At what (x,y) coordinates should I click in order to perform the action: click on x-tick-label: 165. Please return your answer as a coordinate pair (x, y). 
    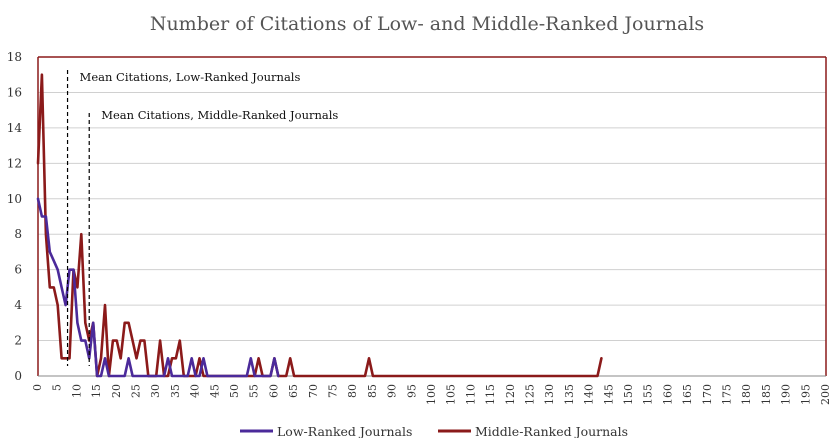
    Looking at the image, I should click on (687, 394).